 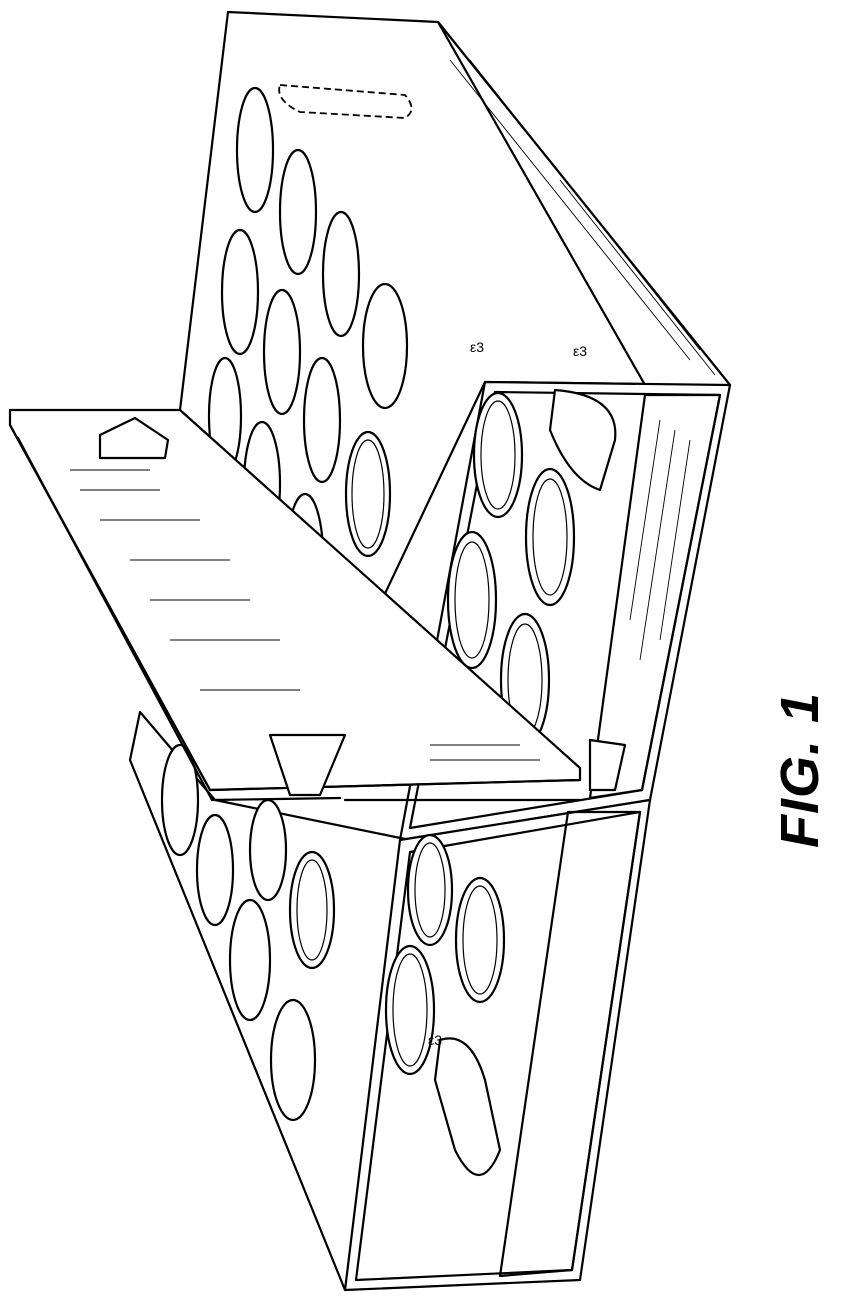 What do you see at coordinates (248, 932) in the screenshot?
I see `lower-holes` at bounding box center [248, 932].